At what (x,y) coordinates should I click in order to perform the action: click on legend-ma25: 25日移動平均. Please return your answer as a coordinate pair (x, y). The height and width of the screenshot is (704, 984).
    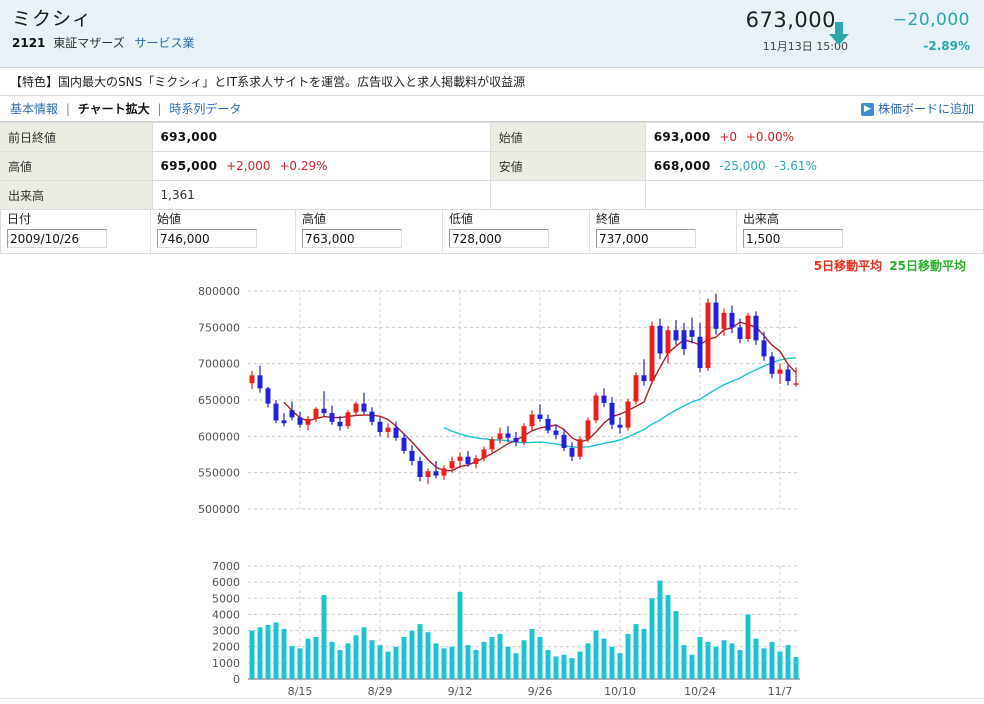
    Looking at the image, I should click on (927, 266).